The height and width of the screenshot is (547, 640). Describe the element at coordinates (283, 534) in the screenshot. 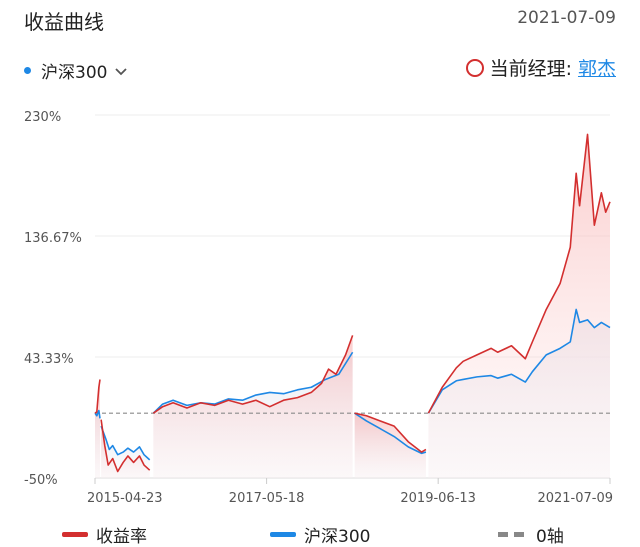

I see `legend-swatch-benchmark` at that location.